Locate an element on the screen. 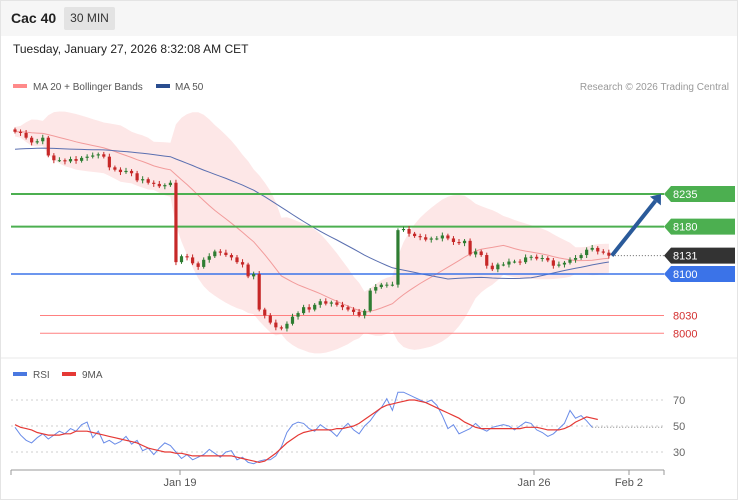 The height and width of the screenshot is (500, 738). credit-text: Research © 2026 Trading Central is located at coordinates (654, 87).